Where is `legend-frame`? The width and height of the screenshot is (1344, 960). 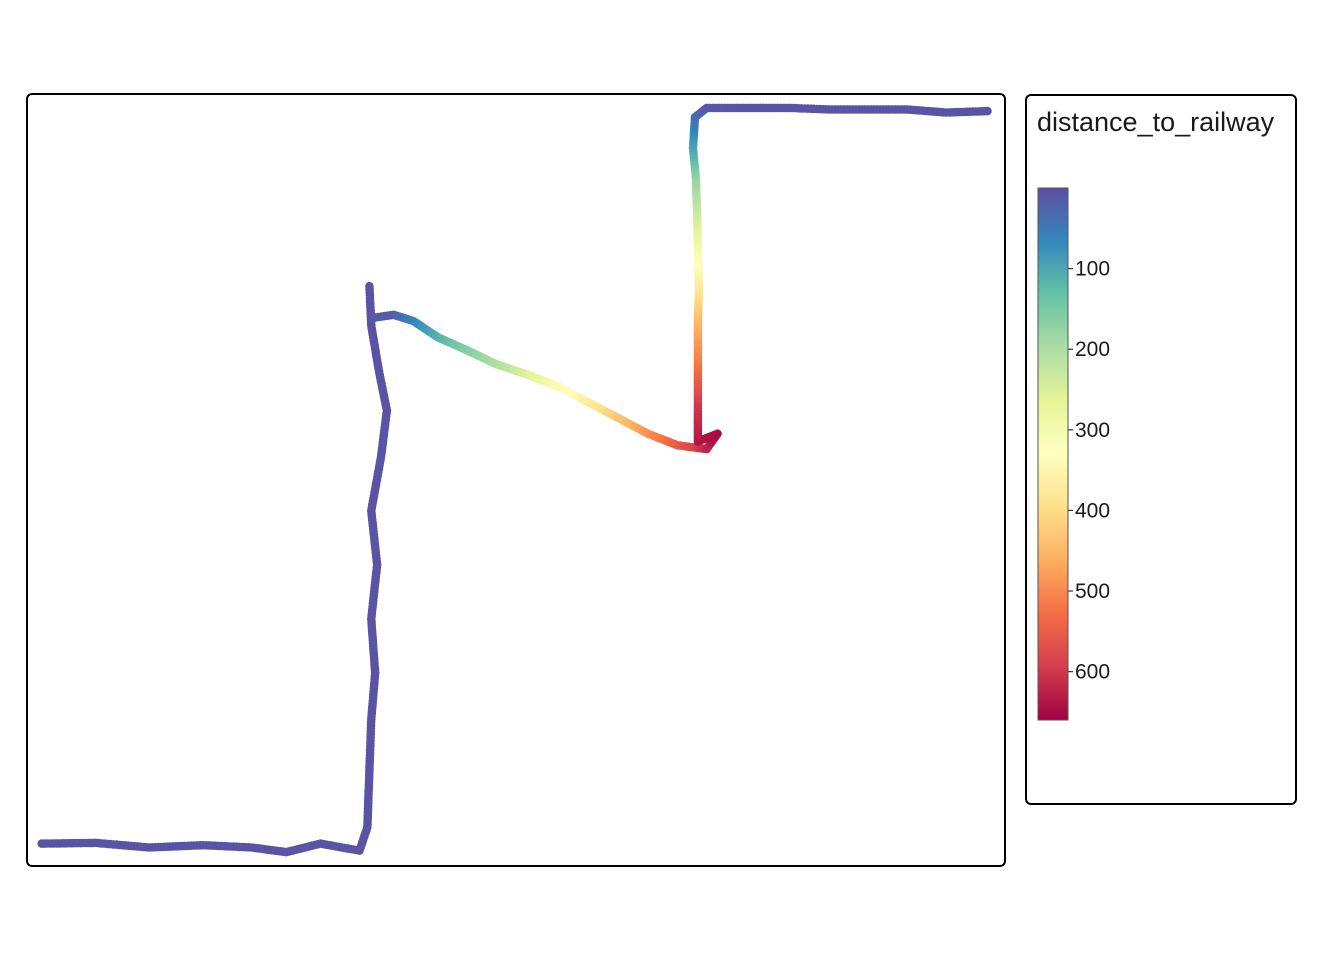 legend-frame is located at coordinates (1161, 449).